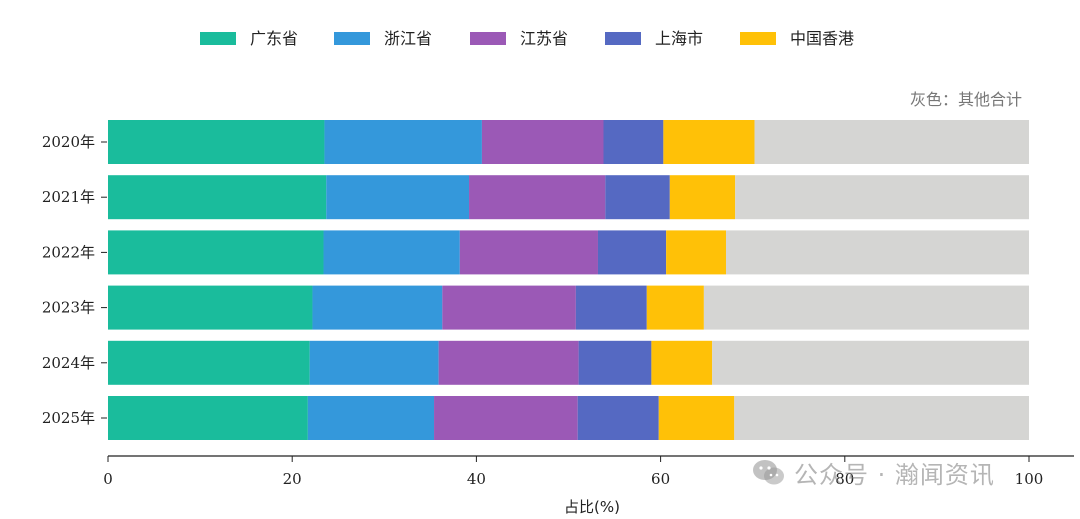  What do you see at coordinates (844, 479) in the screenshot?
I see `x-tick-label: 80` at bounding box center [844, 479].